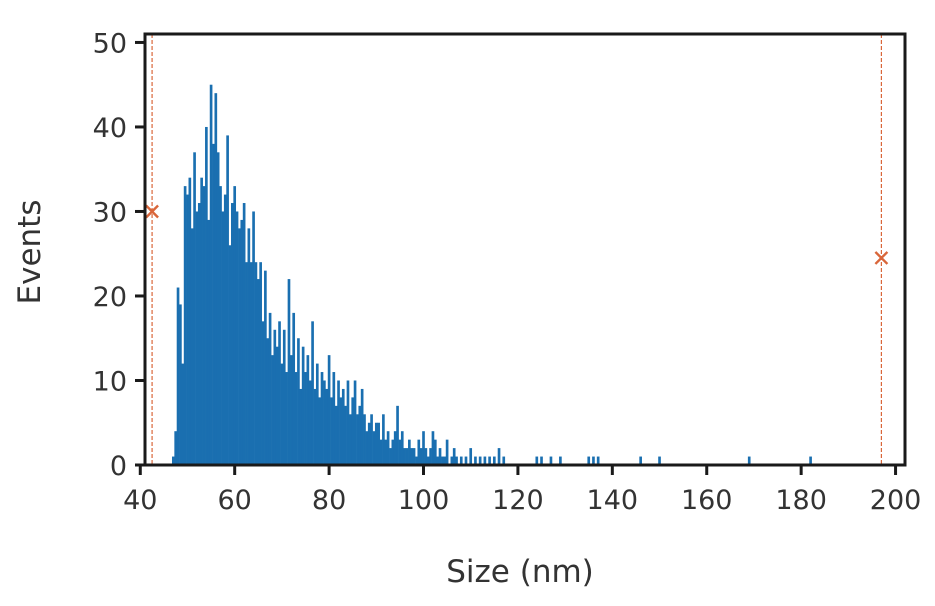 This screenshot has width=935, height=606. What do you see at coordinates (707, 500) in the screenshot?
I see `x-tick-label-6: 160` at bounding box center [707, 500].